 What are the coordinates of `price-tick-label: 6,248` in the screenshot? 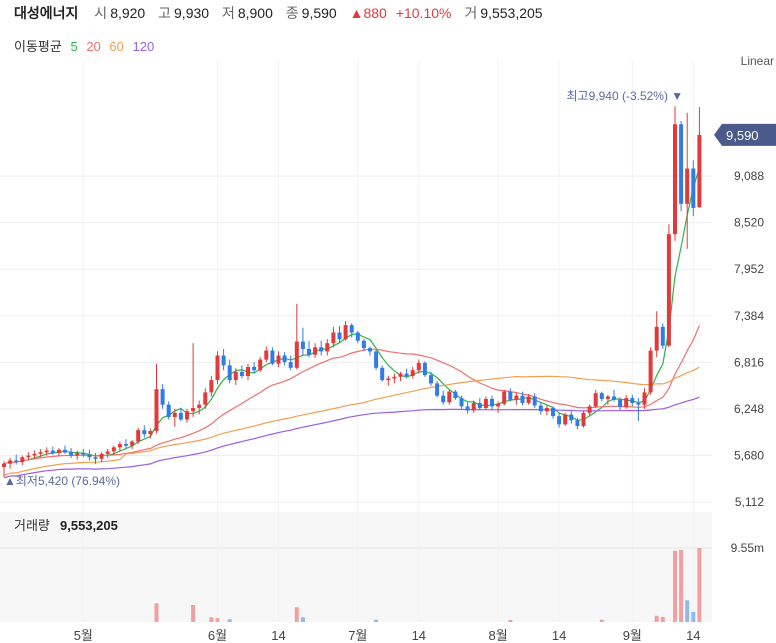 It's located at (749, 409).